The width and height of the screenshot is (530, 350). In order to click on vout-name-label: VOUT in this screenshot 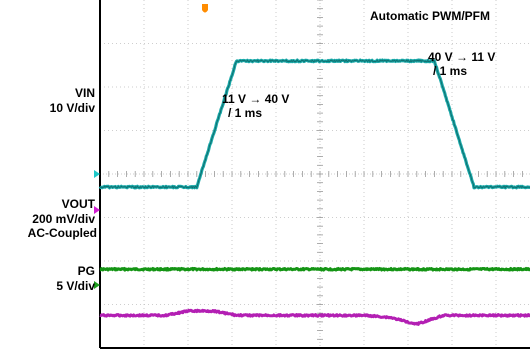, I will do `click(78, 204)`.